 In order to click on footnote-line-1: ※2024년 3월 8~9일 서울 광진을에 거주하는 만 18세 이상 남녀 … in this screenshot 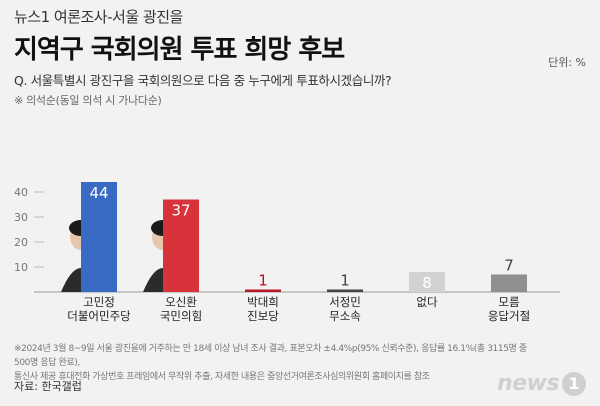, I will do `click(270, 356)`.